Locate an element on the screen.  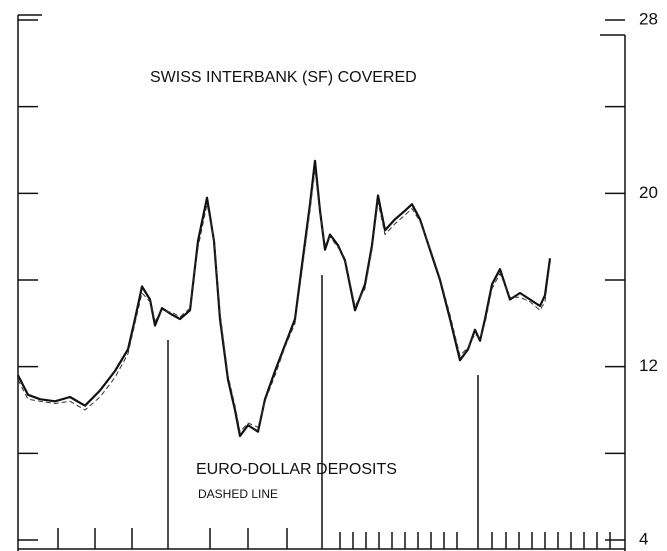
y-tick-label: 4 is located at coordinates (643, 538).